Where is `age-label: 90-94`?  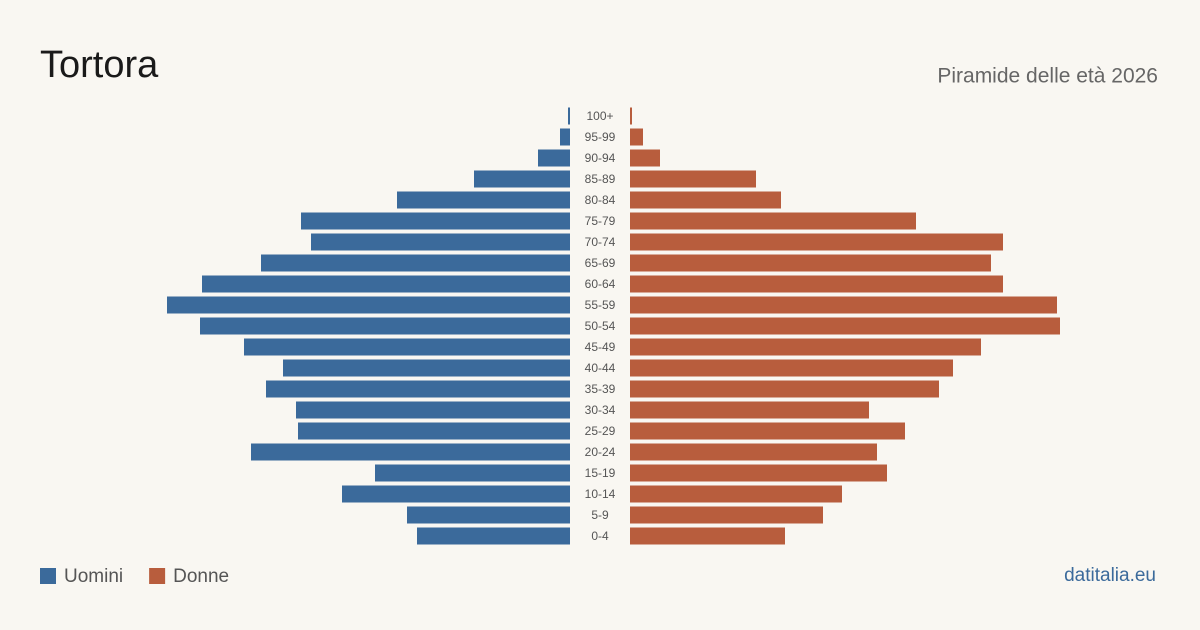
age-label: 90-94 is located at coordinates (600, 158).